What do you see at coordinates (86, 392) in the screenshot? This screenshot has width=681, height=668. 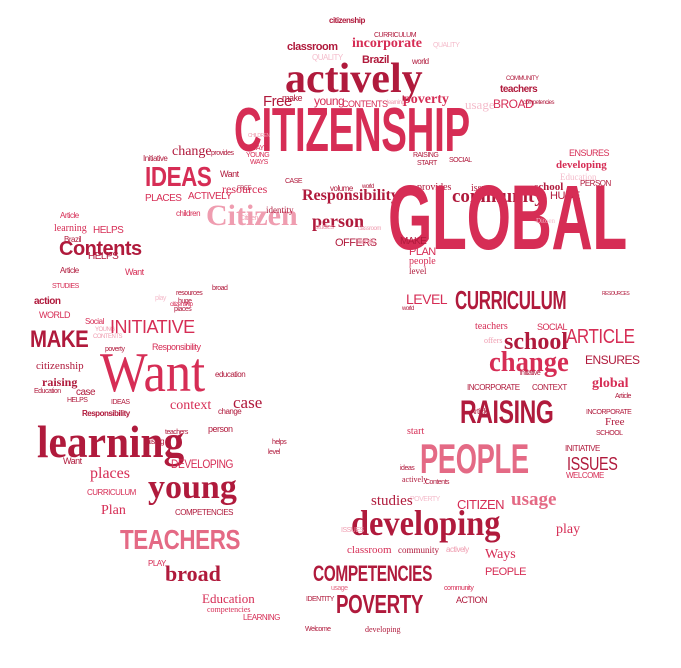 I see `cloud-word-104: case` at bounding box center [86, 392].